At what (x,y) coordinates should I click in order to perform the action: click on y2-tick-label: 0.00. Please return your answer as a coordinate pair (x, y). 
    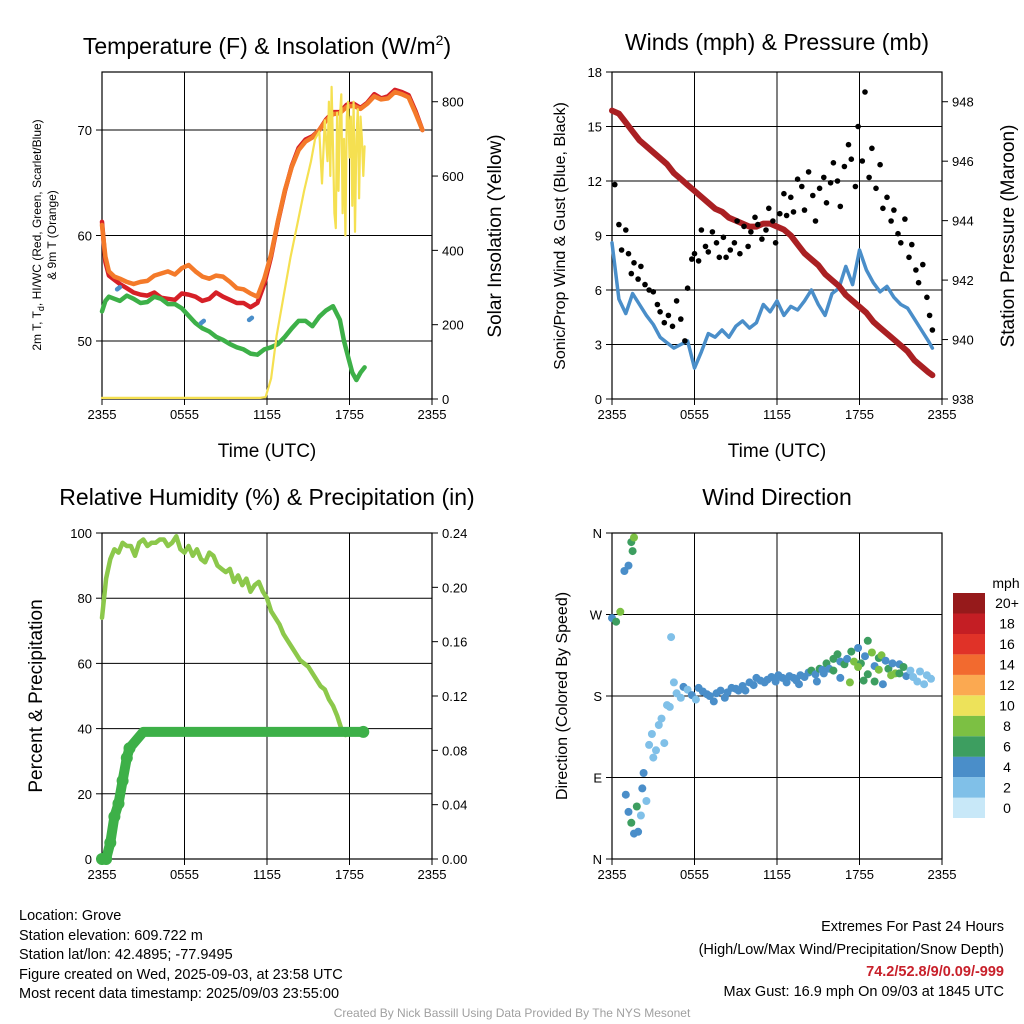
    Looking at the image, I should click on (454, 859).